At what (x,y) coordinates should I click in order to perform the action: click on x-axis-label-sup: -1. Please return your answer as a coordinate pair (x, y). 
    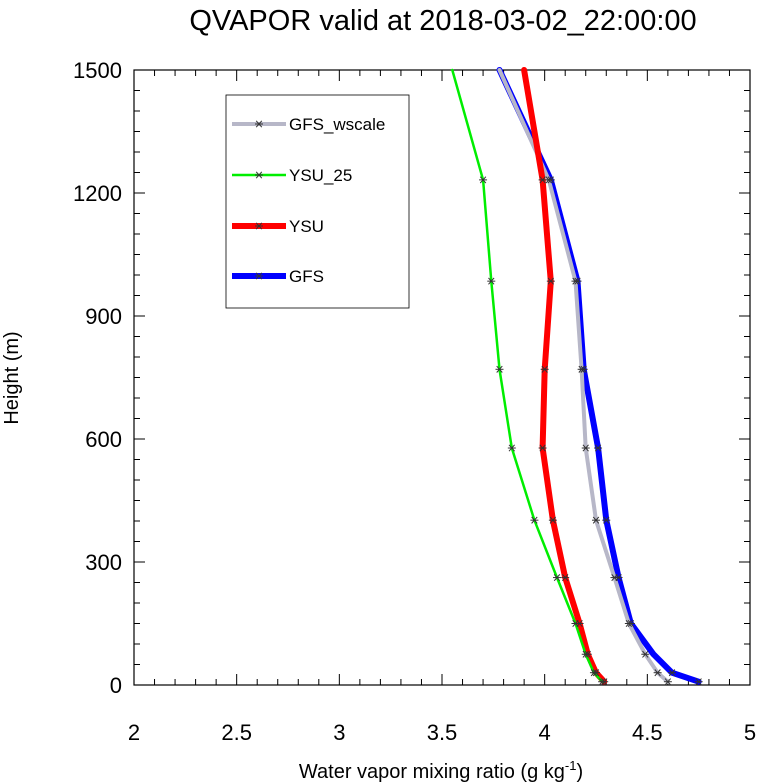
    Looking at the image, I should click on (571, 765).